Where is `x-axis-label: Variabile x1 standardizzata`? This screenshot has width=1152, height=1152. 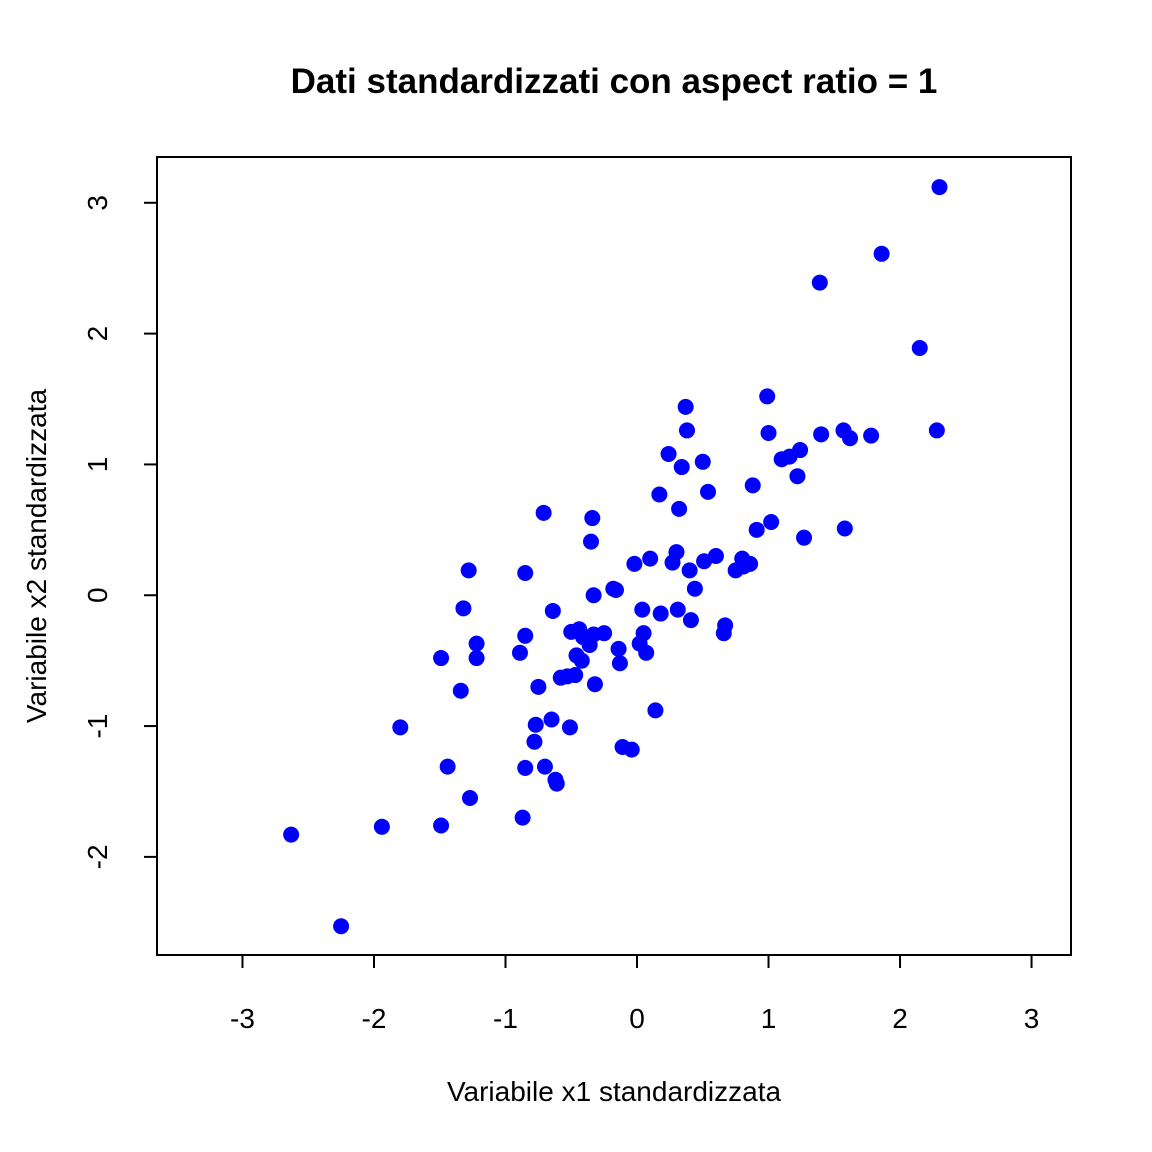
x-axis-label: Variabile x1 standardizzata is located at coordinates (614, 1091).